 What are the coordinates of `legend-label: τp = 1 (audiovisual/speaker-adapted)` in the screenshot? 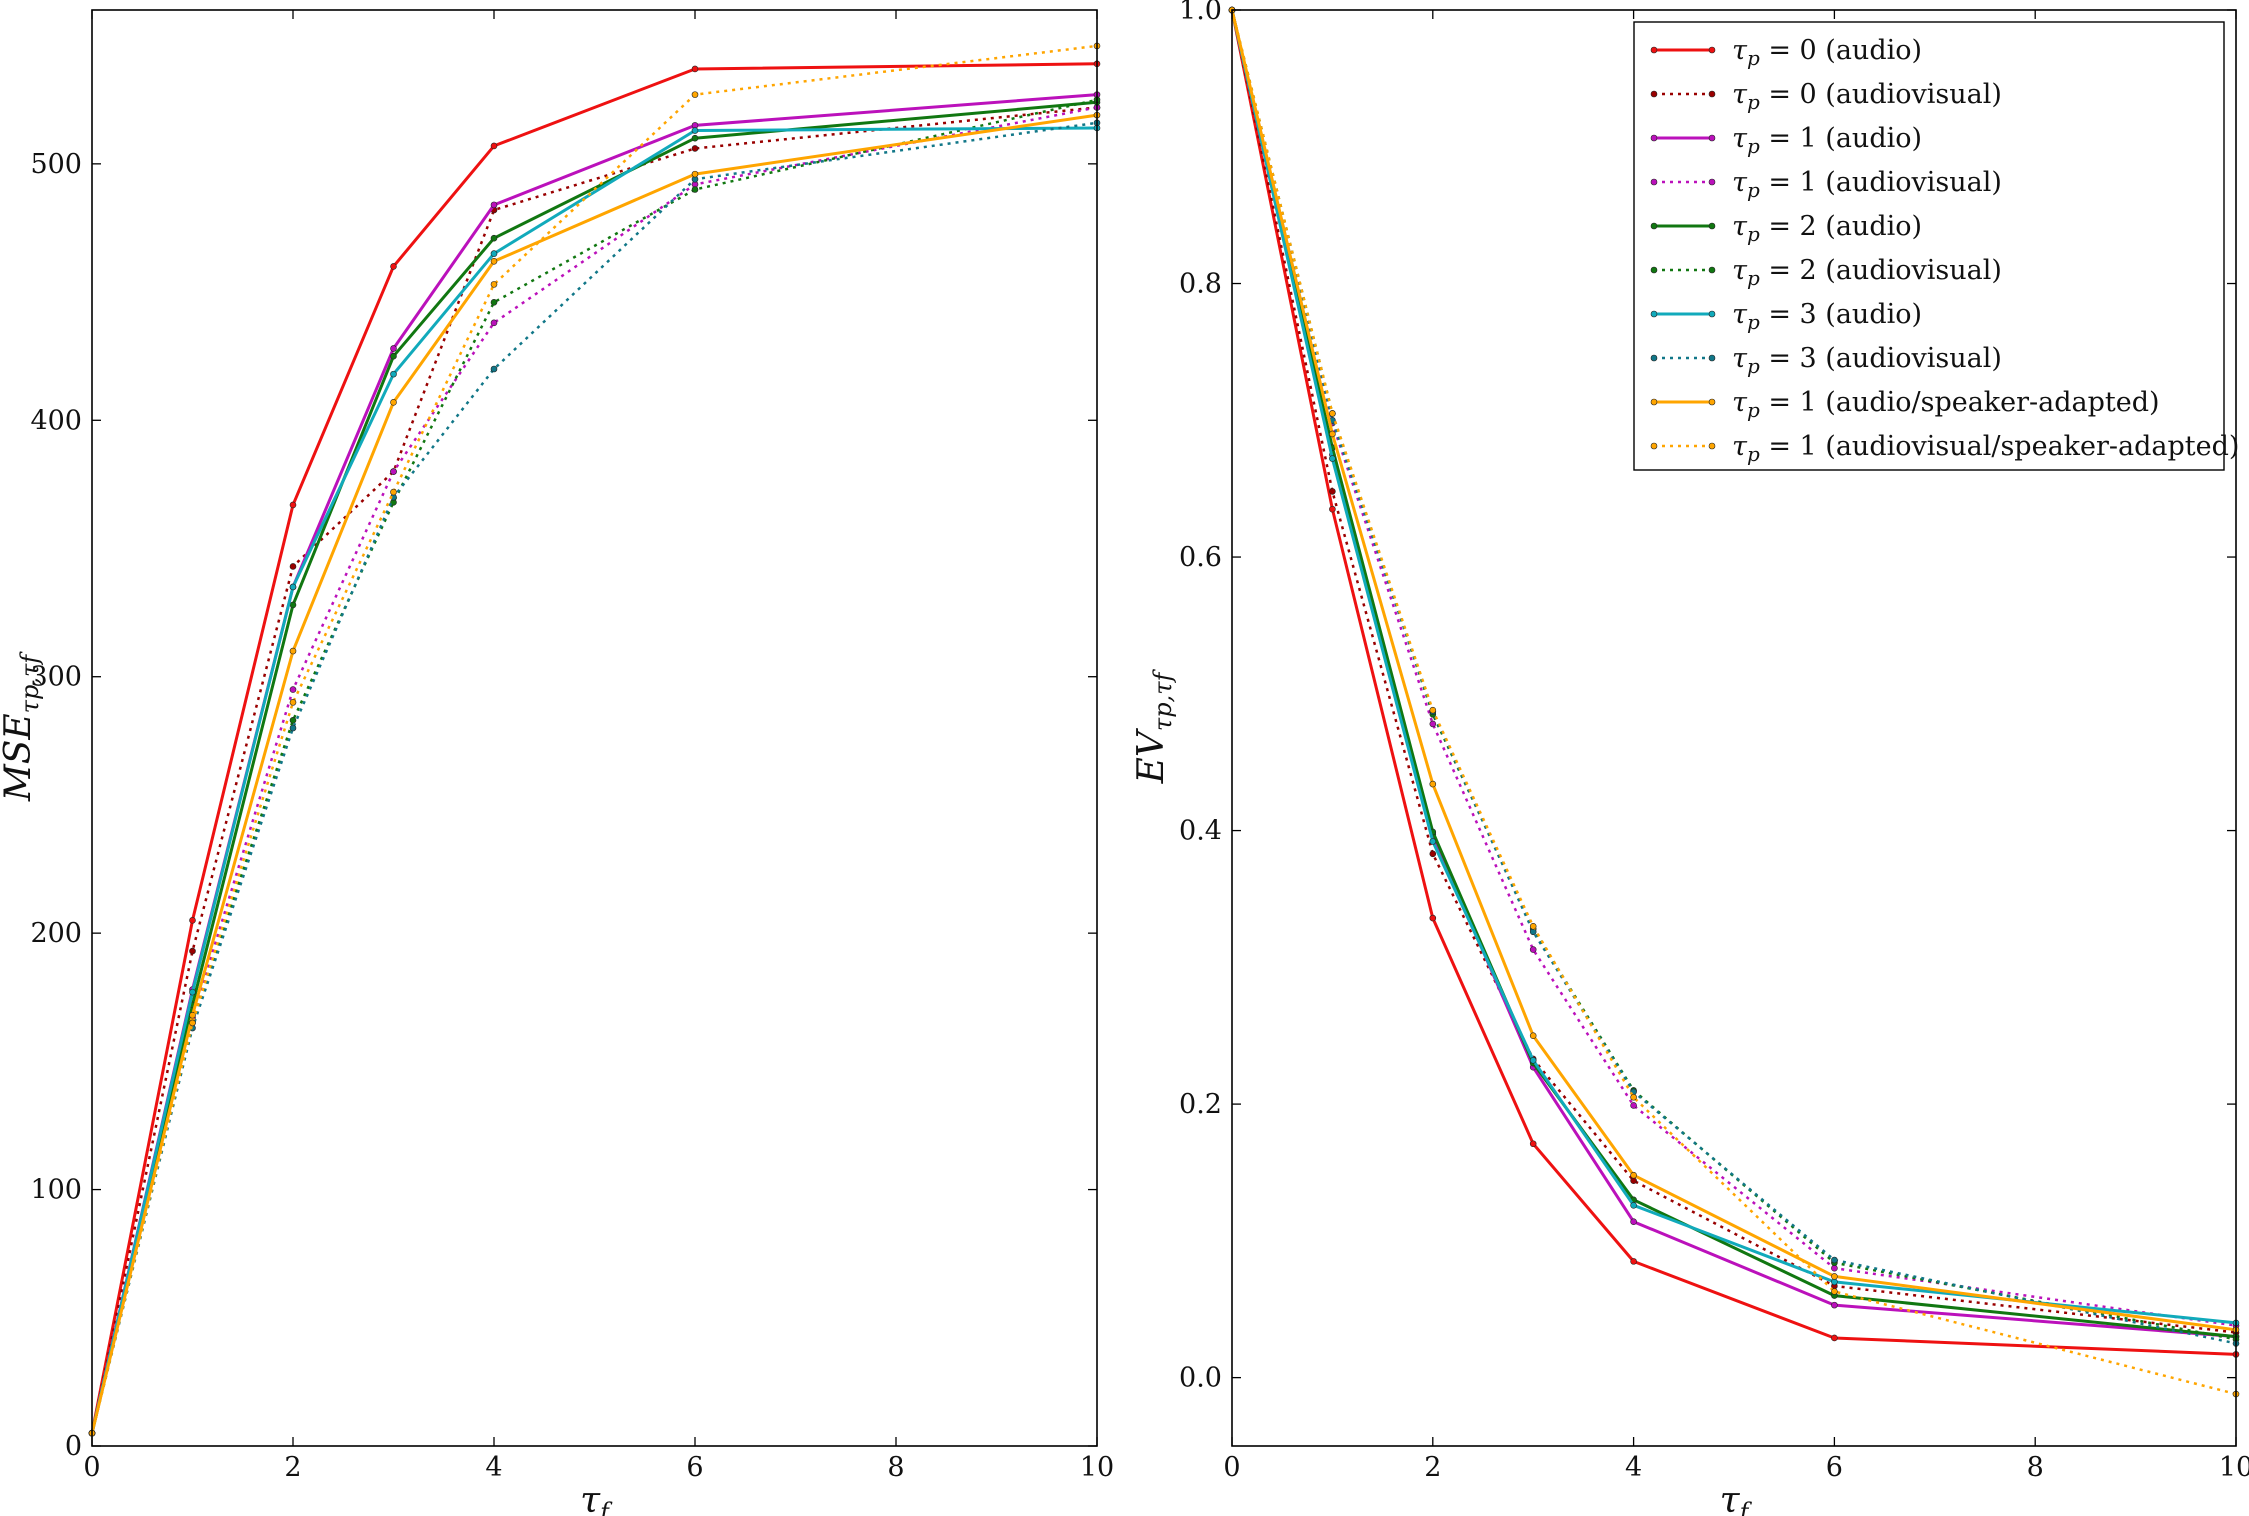 It's located at (1985, 448).